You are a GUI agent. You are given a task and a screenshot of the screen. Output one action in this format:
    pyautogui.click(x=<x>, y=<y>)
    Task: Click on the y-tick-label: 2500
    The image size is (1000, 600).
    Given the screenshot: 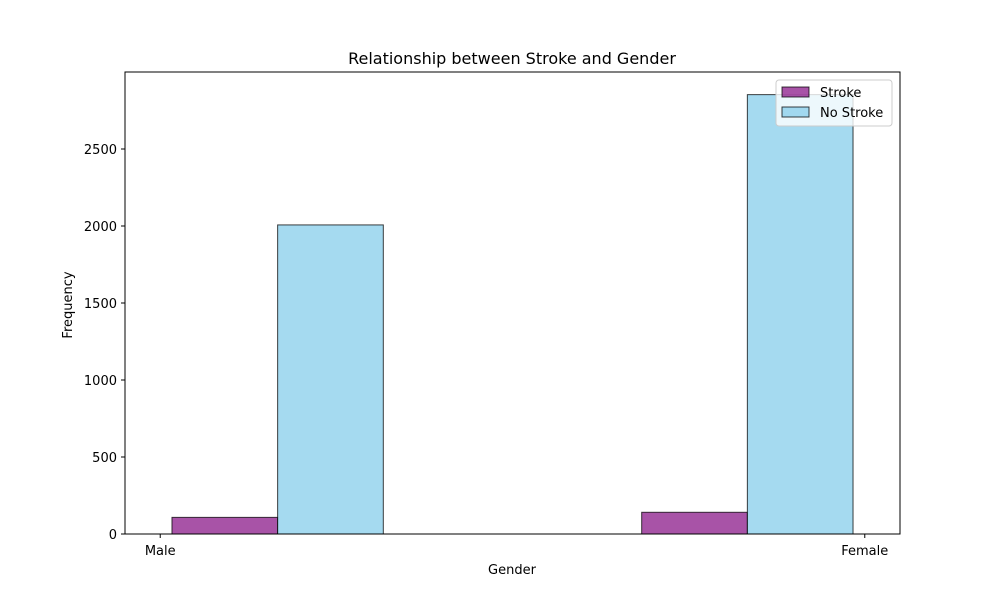 What is the action you would take?
    pyautogui.click(x=100, y=150)
    